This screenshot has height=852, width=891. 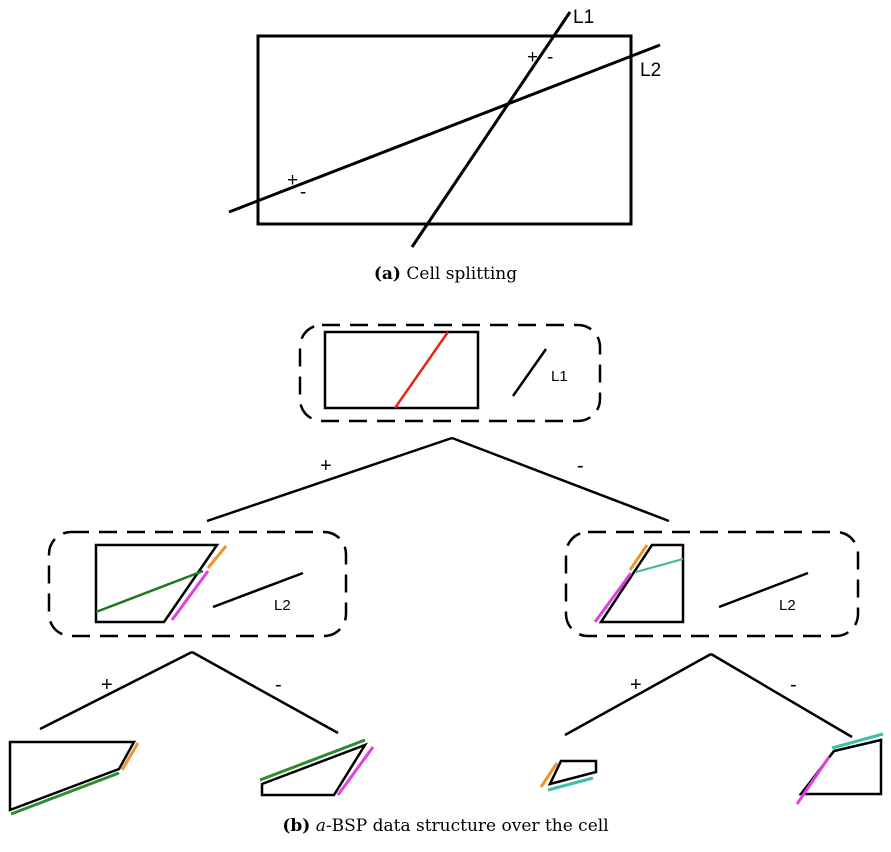 I want to click on caption-b-tag: (b), so click(x=296, y=826).